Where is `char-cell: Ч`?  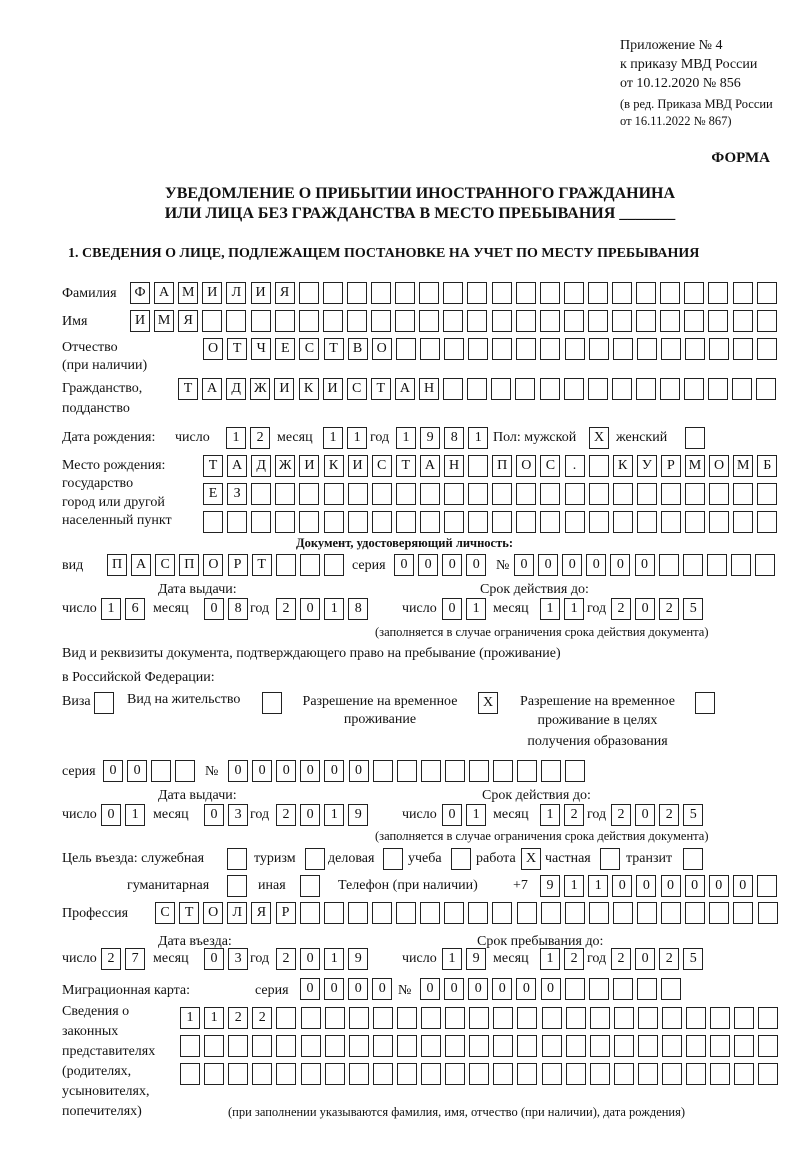 char-cell: Ч is located at coordinates (261, 349).